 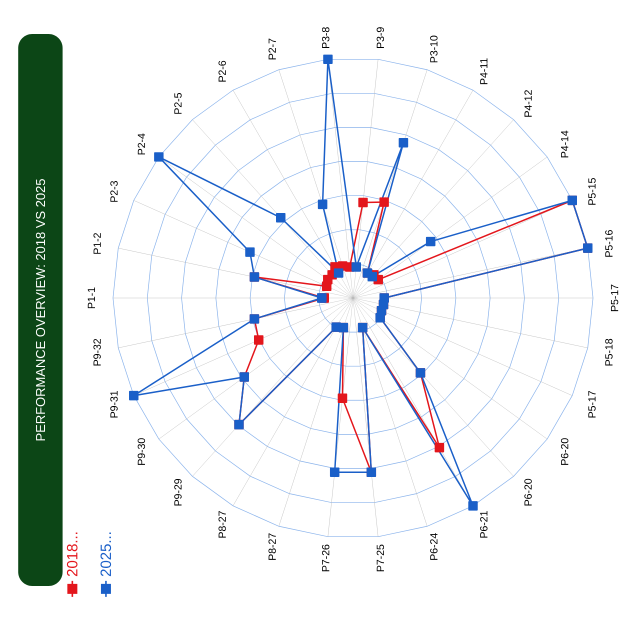 I want to click on spoke-label: P9-32, so click(x=97, y=352).